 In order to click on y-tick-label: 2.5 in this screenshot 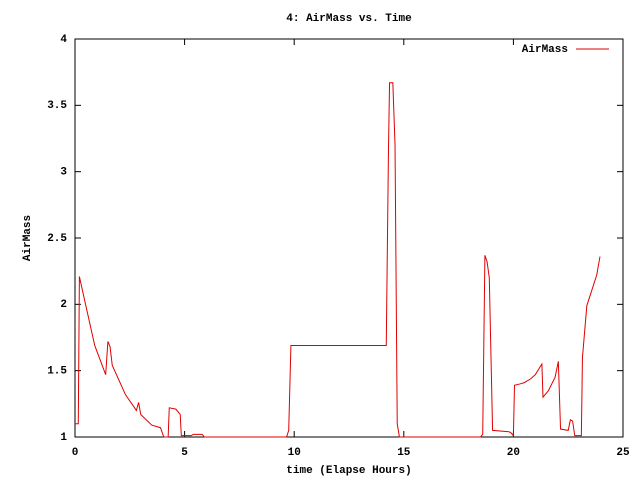, I will do `click(57, 239)`.